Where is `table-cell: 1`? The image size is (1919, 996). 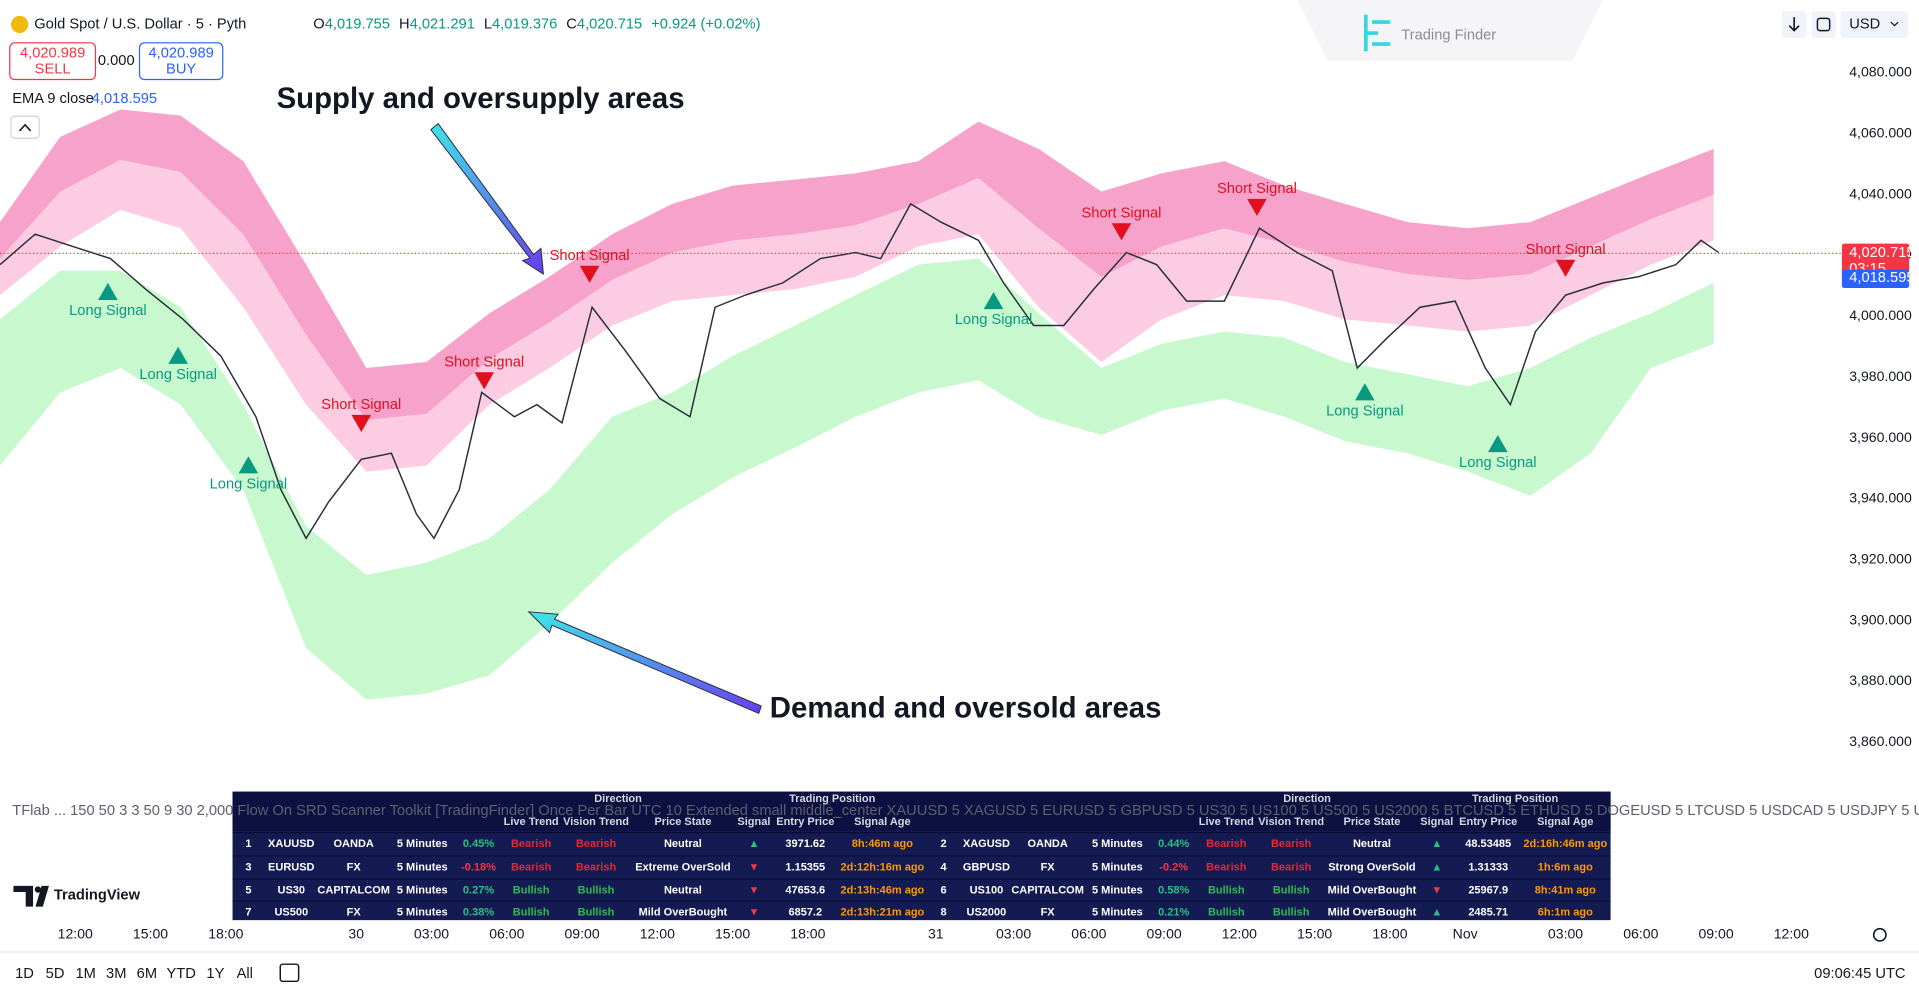
table-cell: 1 is located at coordinates (248, 844).